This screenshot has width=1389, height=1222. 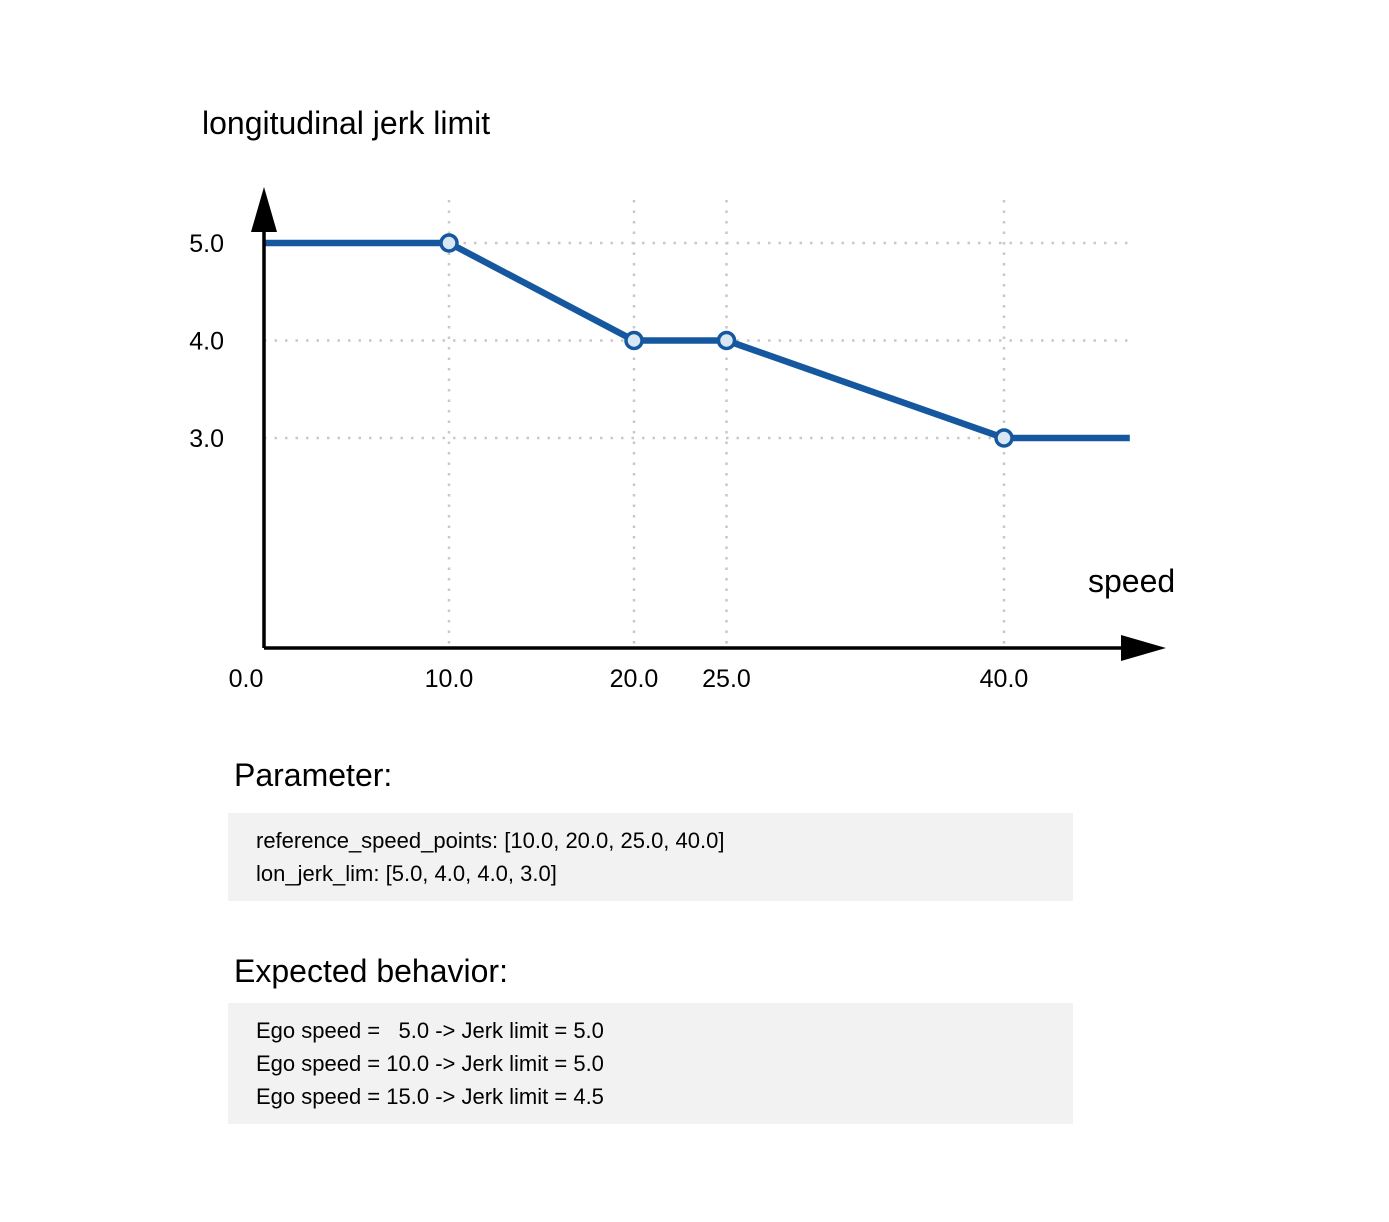 I want to click on x-tick-label: 25.0, so click(x=726, y=679).